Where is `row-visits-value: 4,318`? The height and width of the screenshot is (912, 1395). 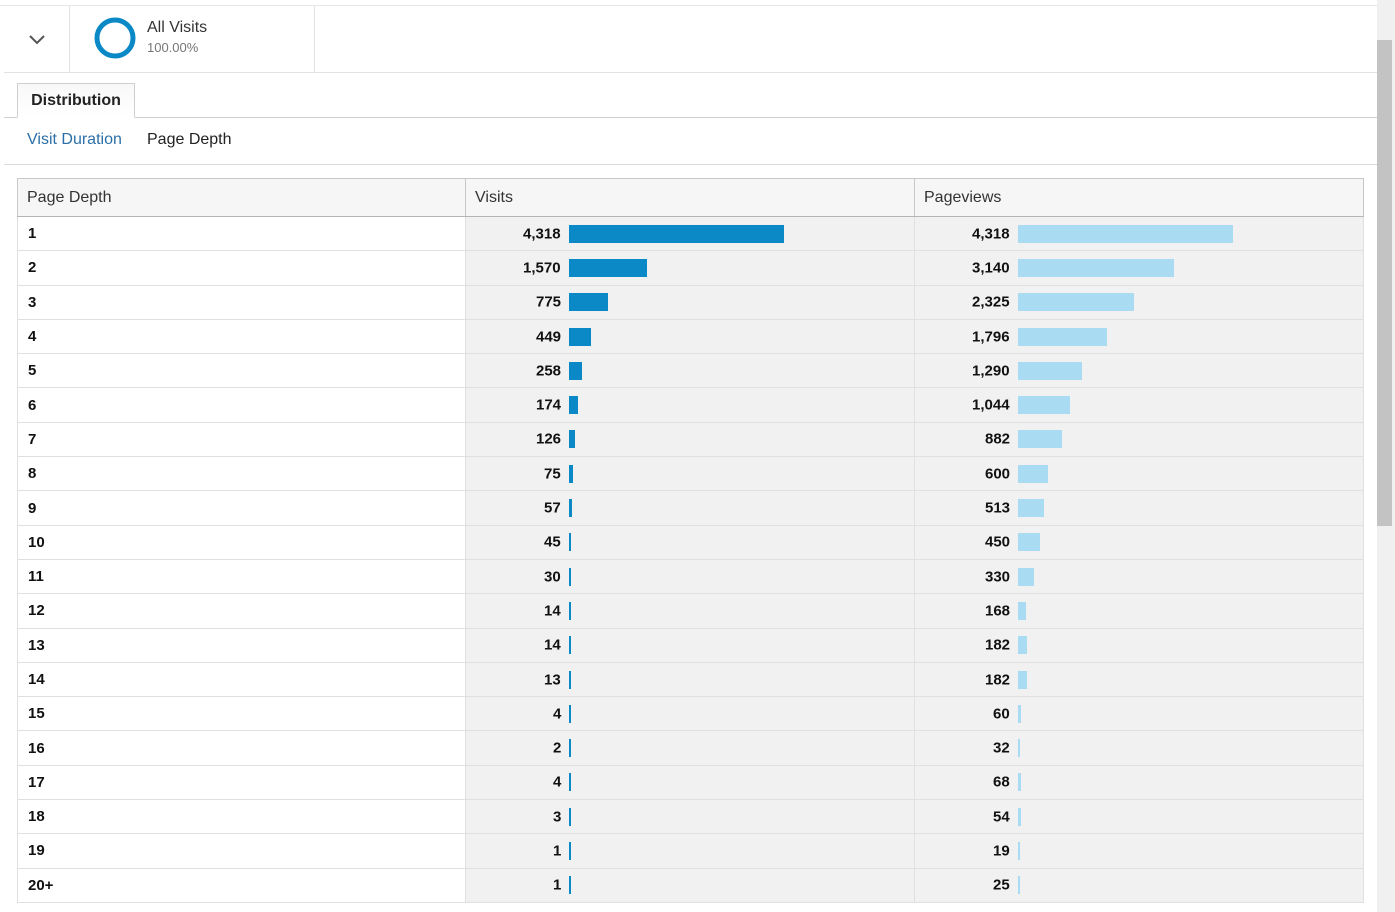
row-visits-value: 4,318 is located at coordinates (542, 234).